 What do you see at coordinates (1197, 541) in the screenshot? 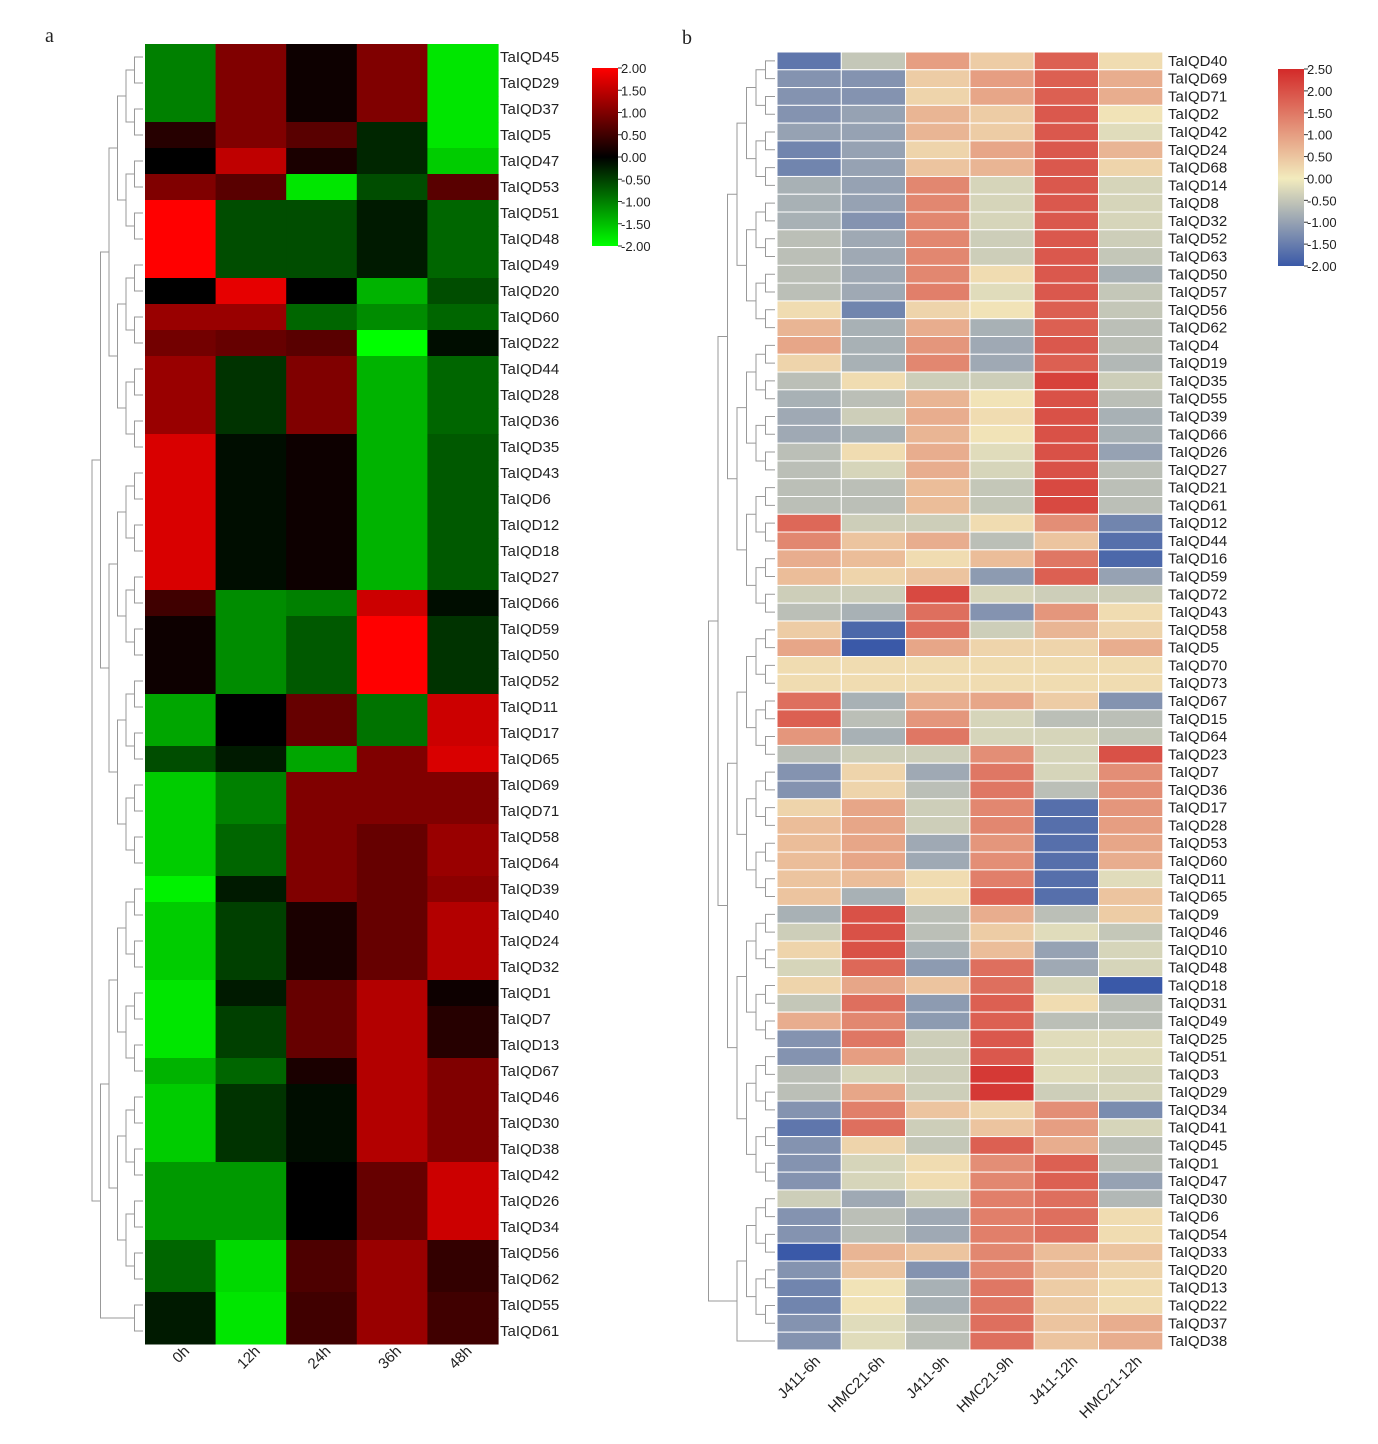
I see `heatmap-b-row-label: TaIQD44` at bounding box center [1197, 541].